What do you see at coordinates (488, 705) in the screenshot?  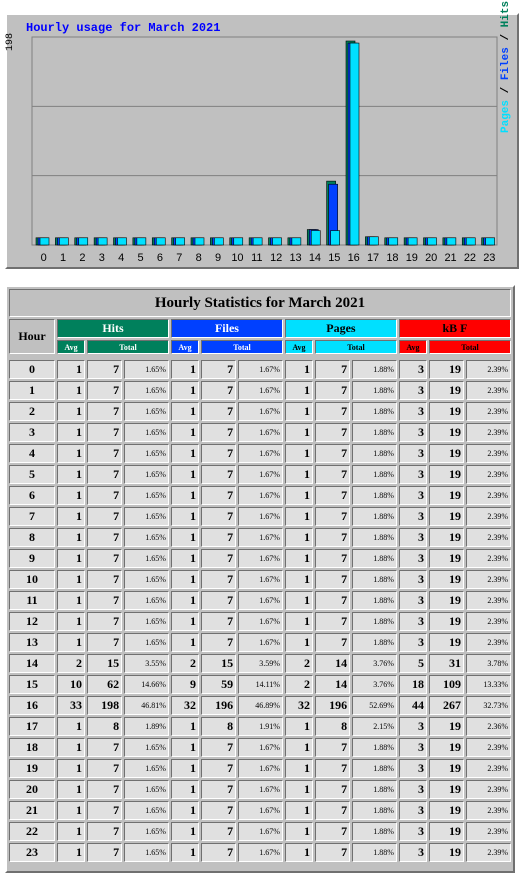 I see `kbf-percent-cell: 32.73%` at bounding box center [488, 705].